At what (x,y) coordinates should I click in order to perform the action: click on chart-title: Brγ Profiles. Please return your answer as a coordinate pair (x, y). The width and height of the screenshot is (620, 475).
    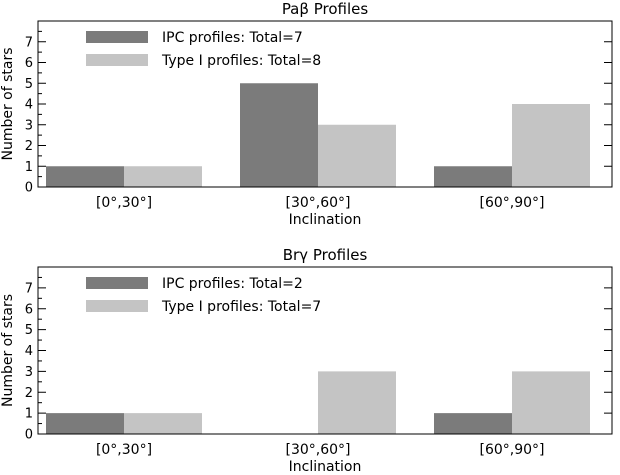
    Looking at the image, I should click on (325, 255).